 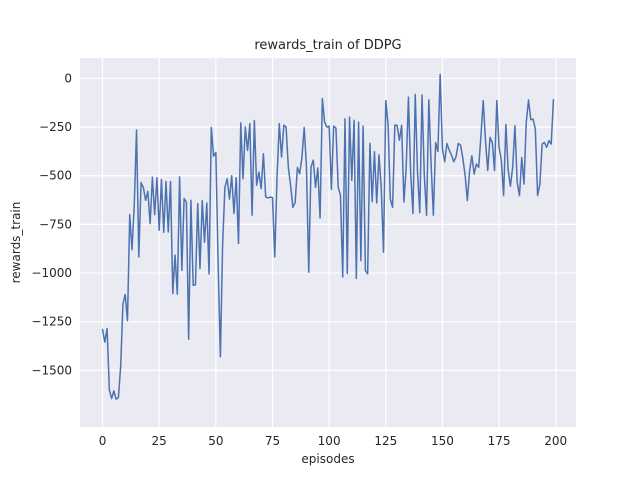 What do you see at coordinates (555, 441) in the screenshot?
I see `x-tick-label: 200` at bounding box center [555, 441].